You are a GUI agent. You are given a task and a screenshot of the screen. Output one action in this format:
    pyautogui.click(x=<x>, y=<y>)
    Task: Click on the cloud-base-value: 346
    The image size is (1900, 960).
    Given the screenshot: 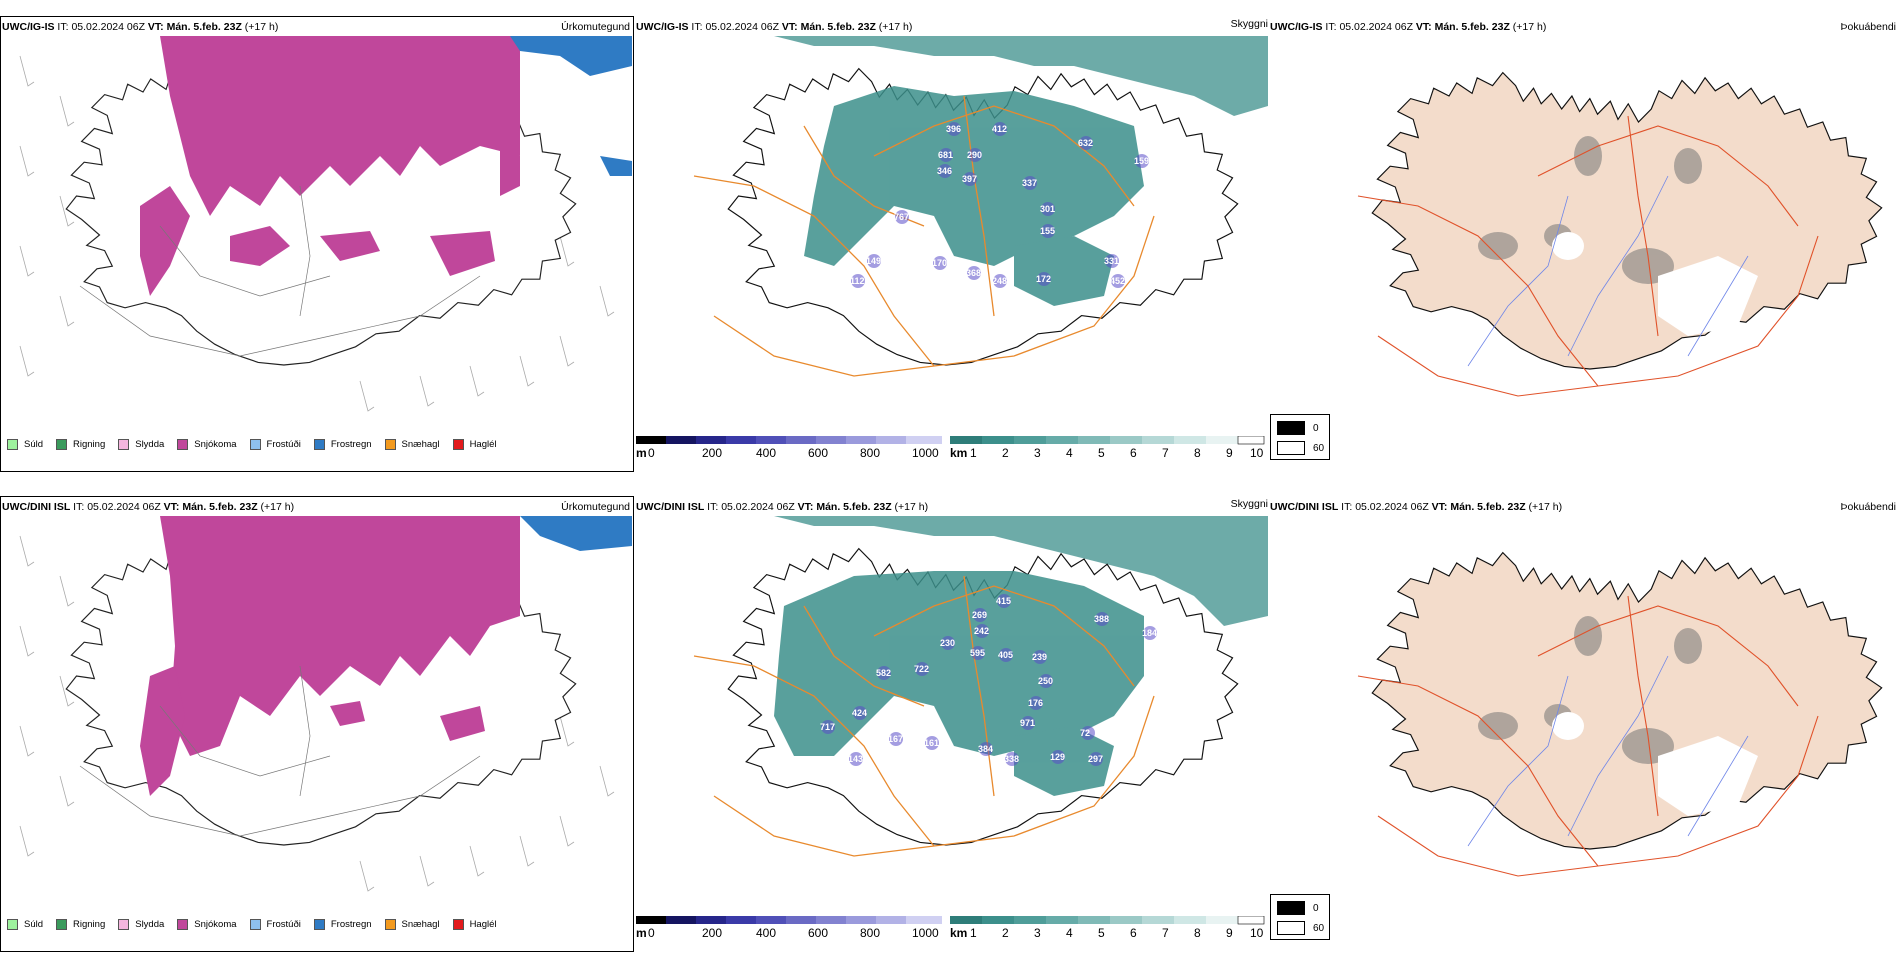 What is the action you would take?
    pyautogui.click(x=944, y=171)
    